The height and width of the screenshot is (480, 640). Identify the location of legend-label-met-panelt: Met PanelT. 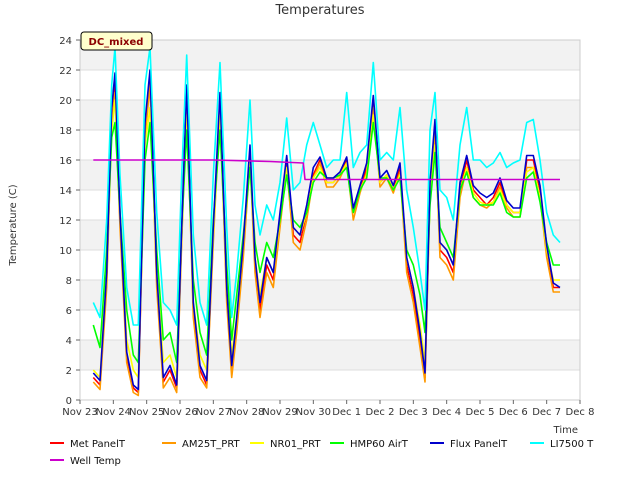
(98, 444).